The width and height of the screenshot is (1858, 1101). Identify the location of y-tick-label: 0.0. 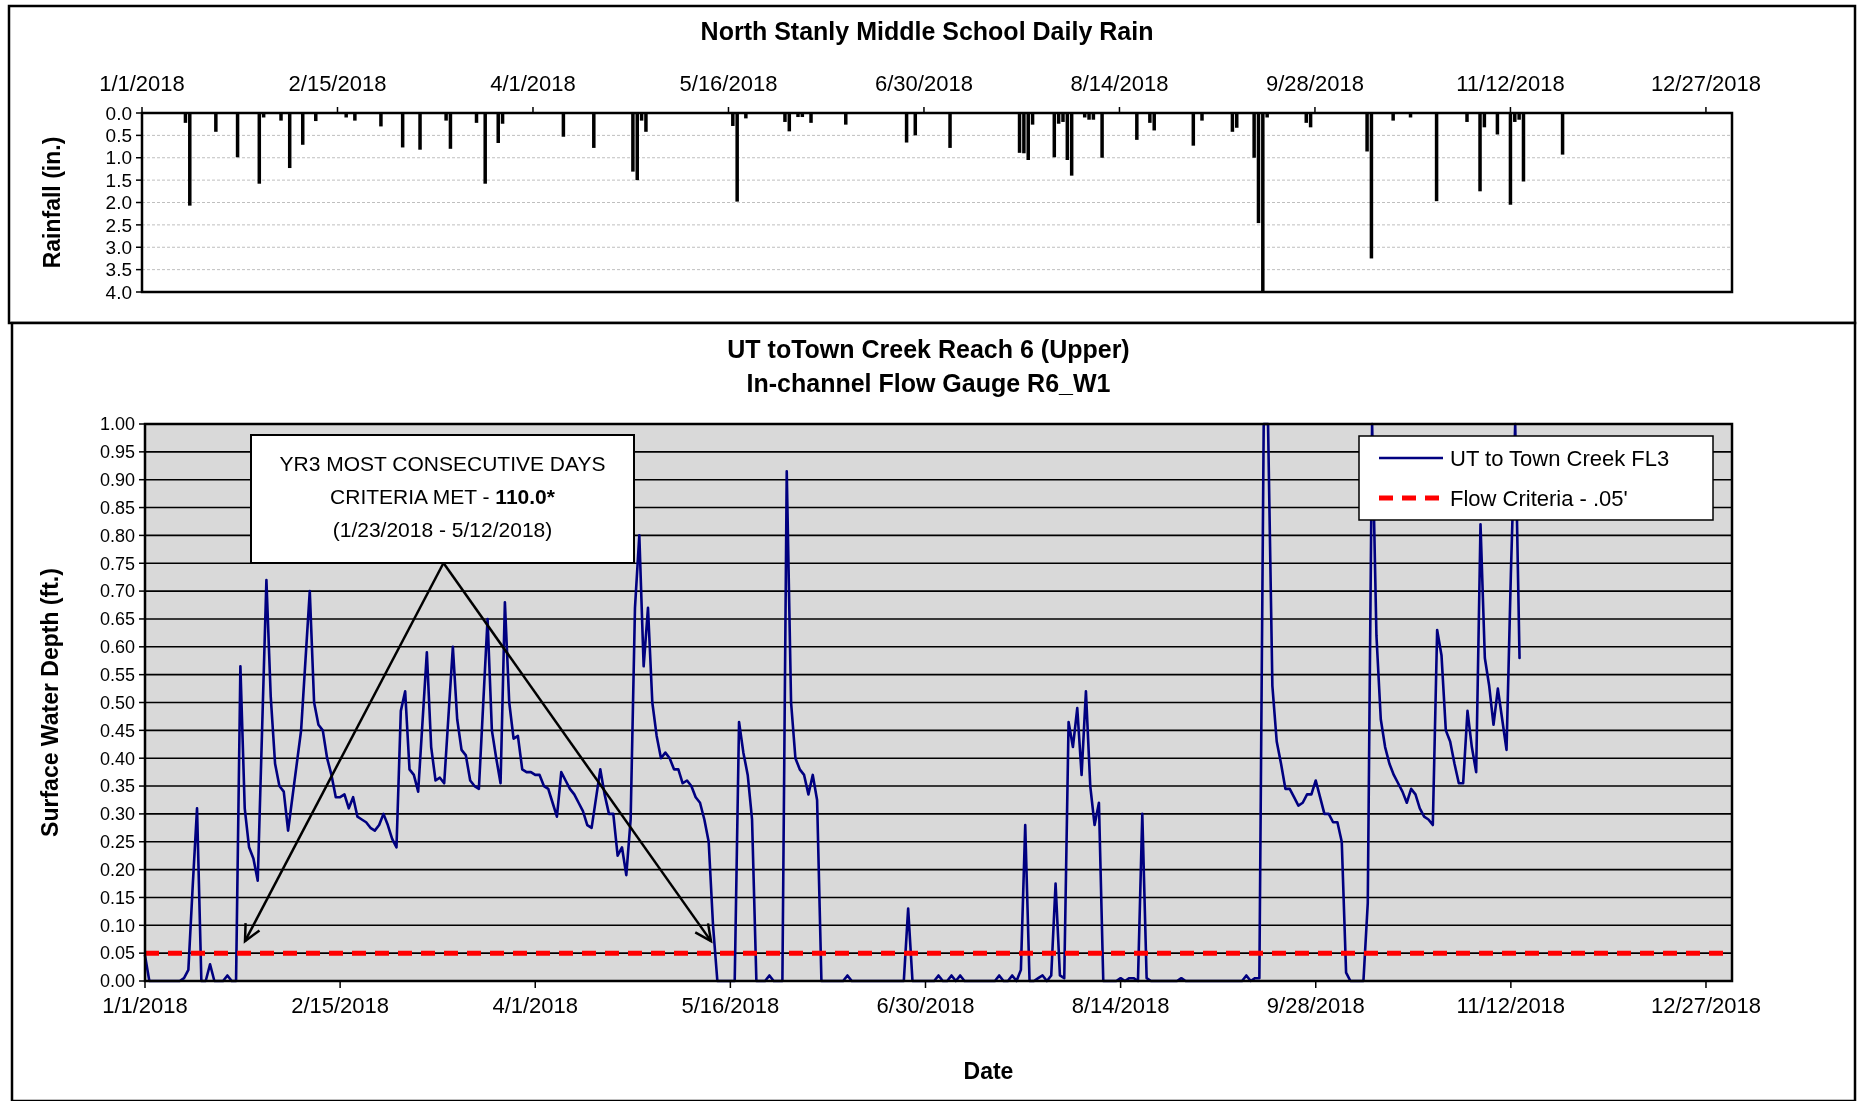
(118, 113).